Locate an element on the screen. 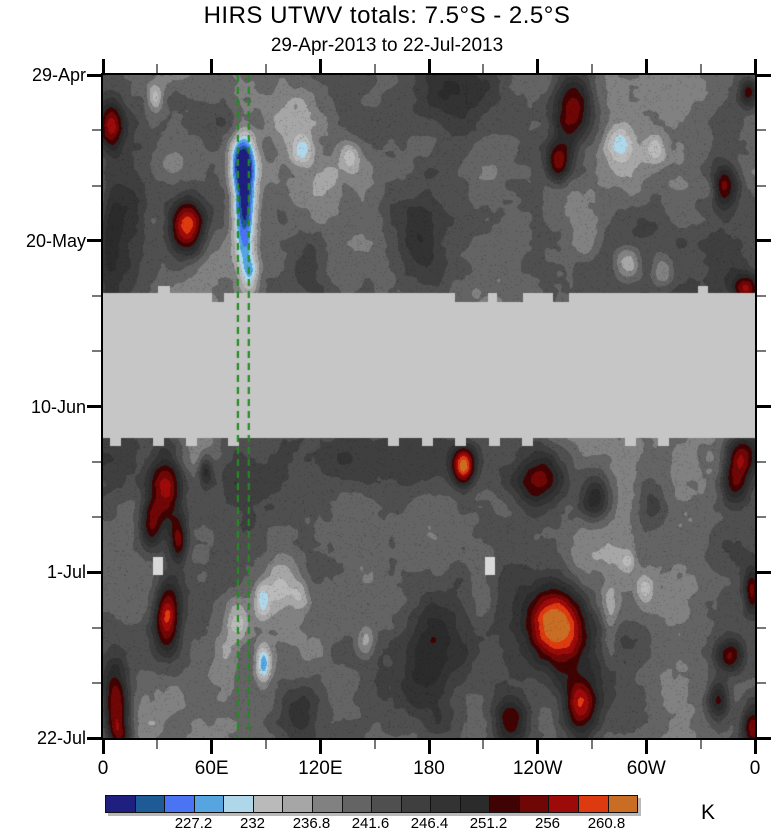 The height and width of the screenshot is (834, 774). colorbar-tick-label: 227.2 is located at coordinates (193, 823).